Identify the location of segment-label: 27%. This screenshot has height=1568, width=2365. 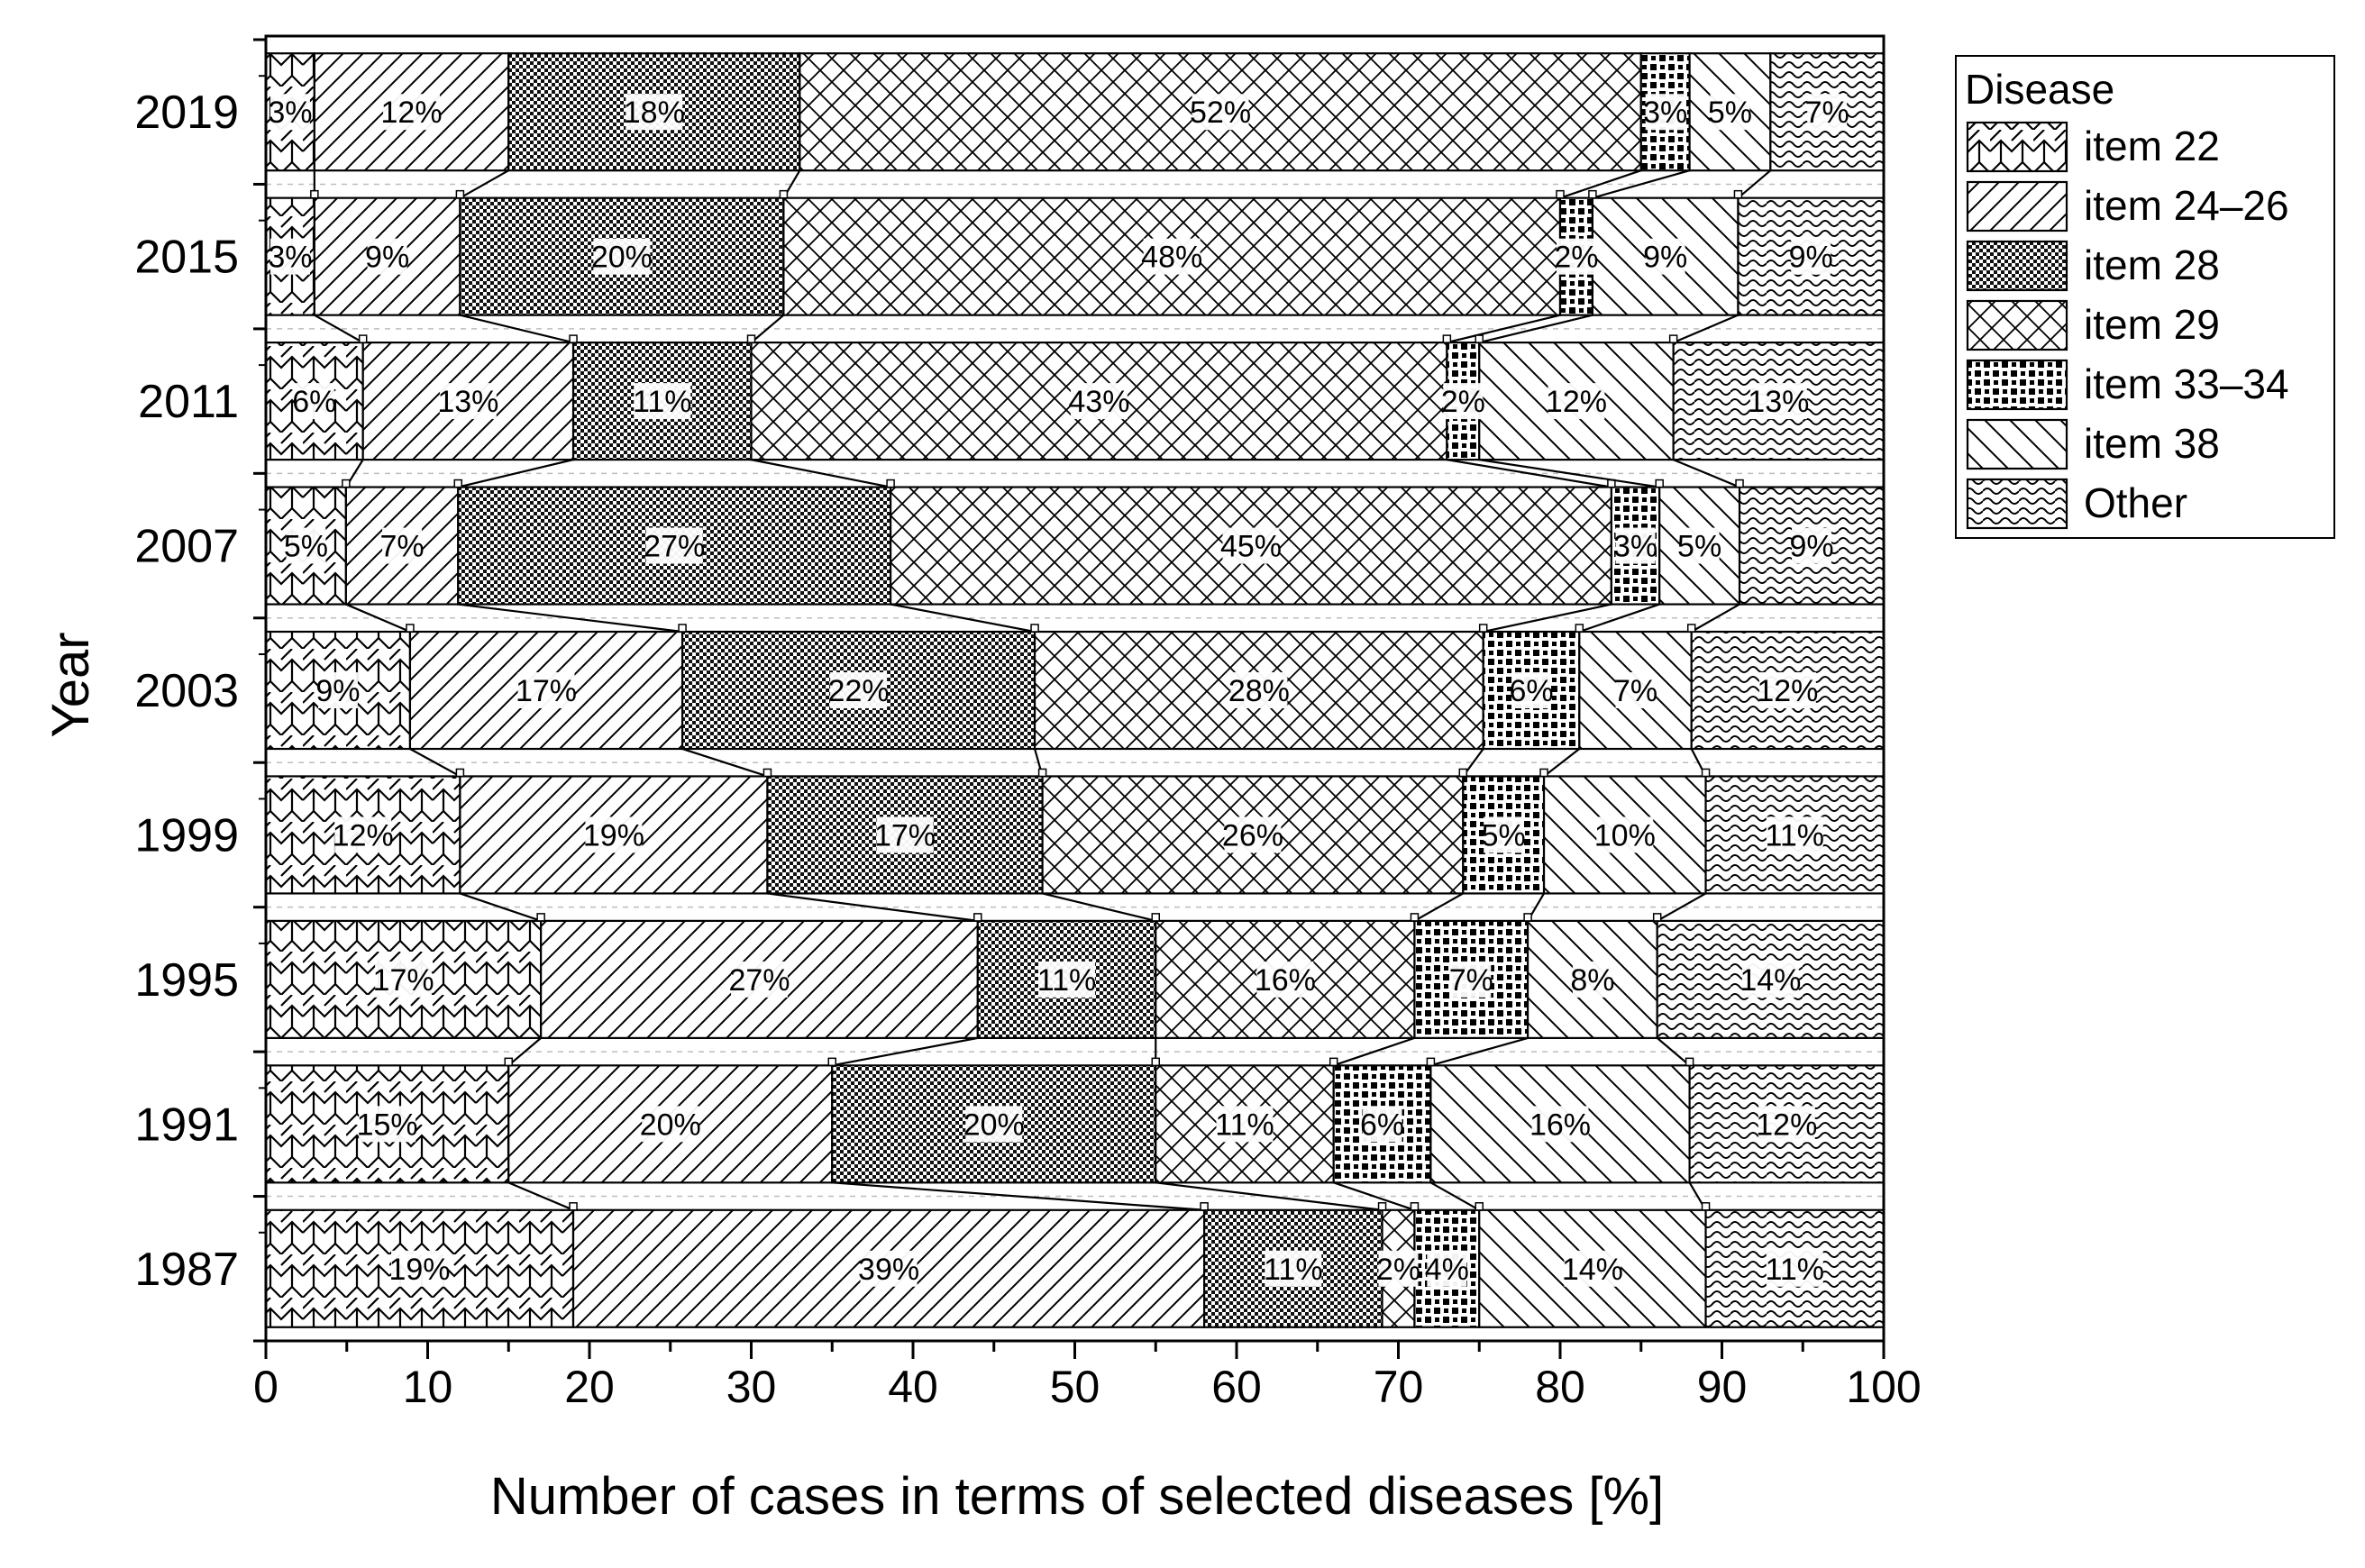
(759, 980).